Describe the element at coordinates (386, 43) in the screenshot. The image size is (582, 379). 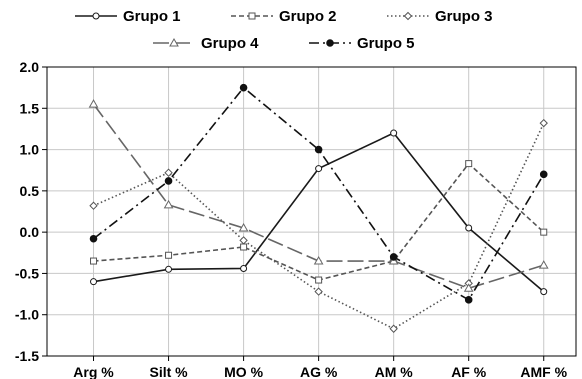
I see `legend-label-5: Grupo 5` at that location.